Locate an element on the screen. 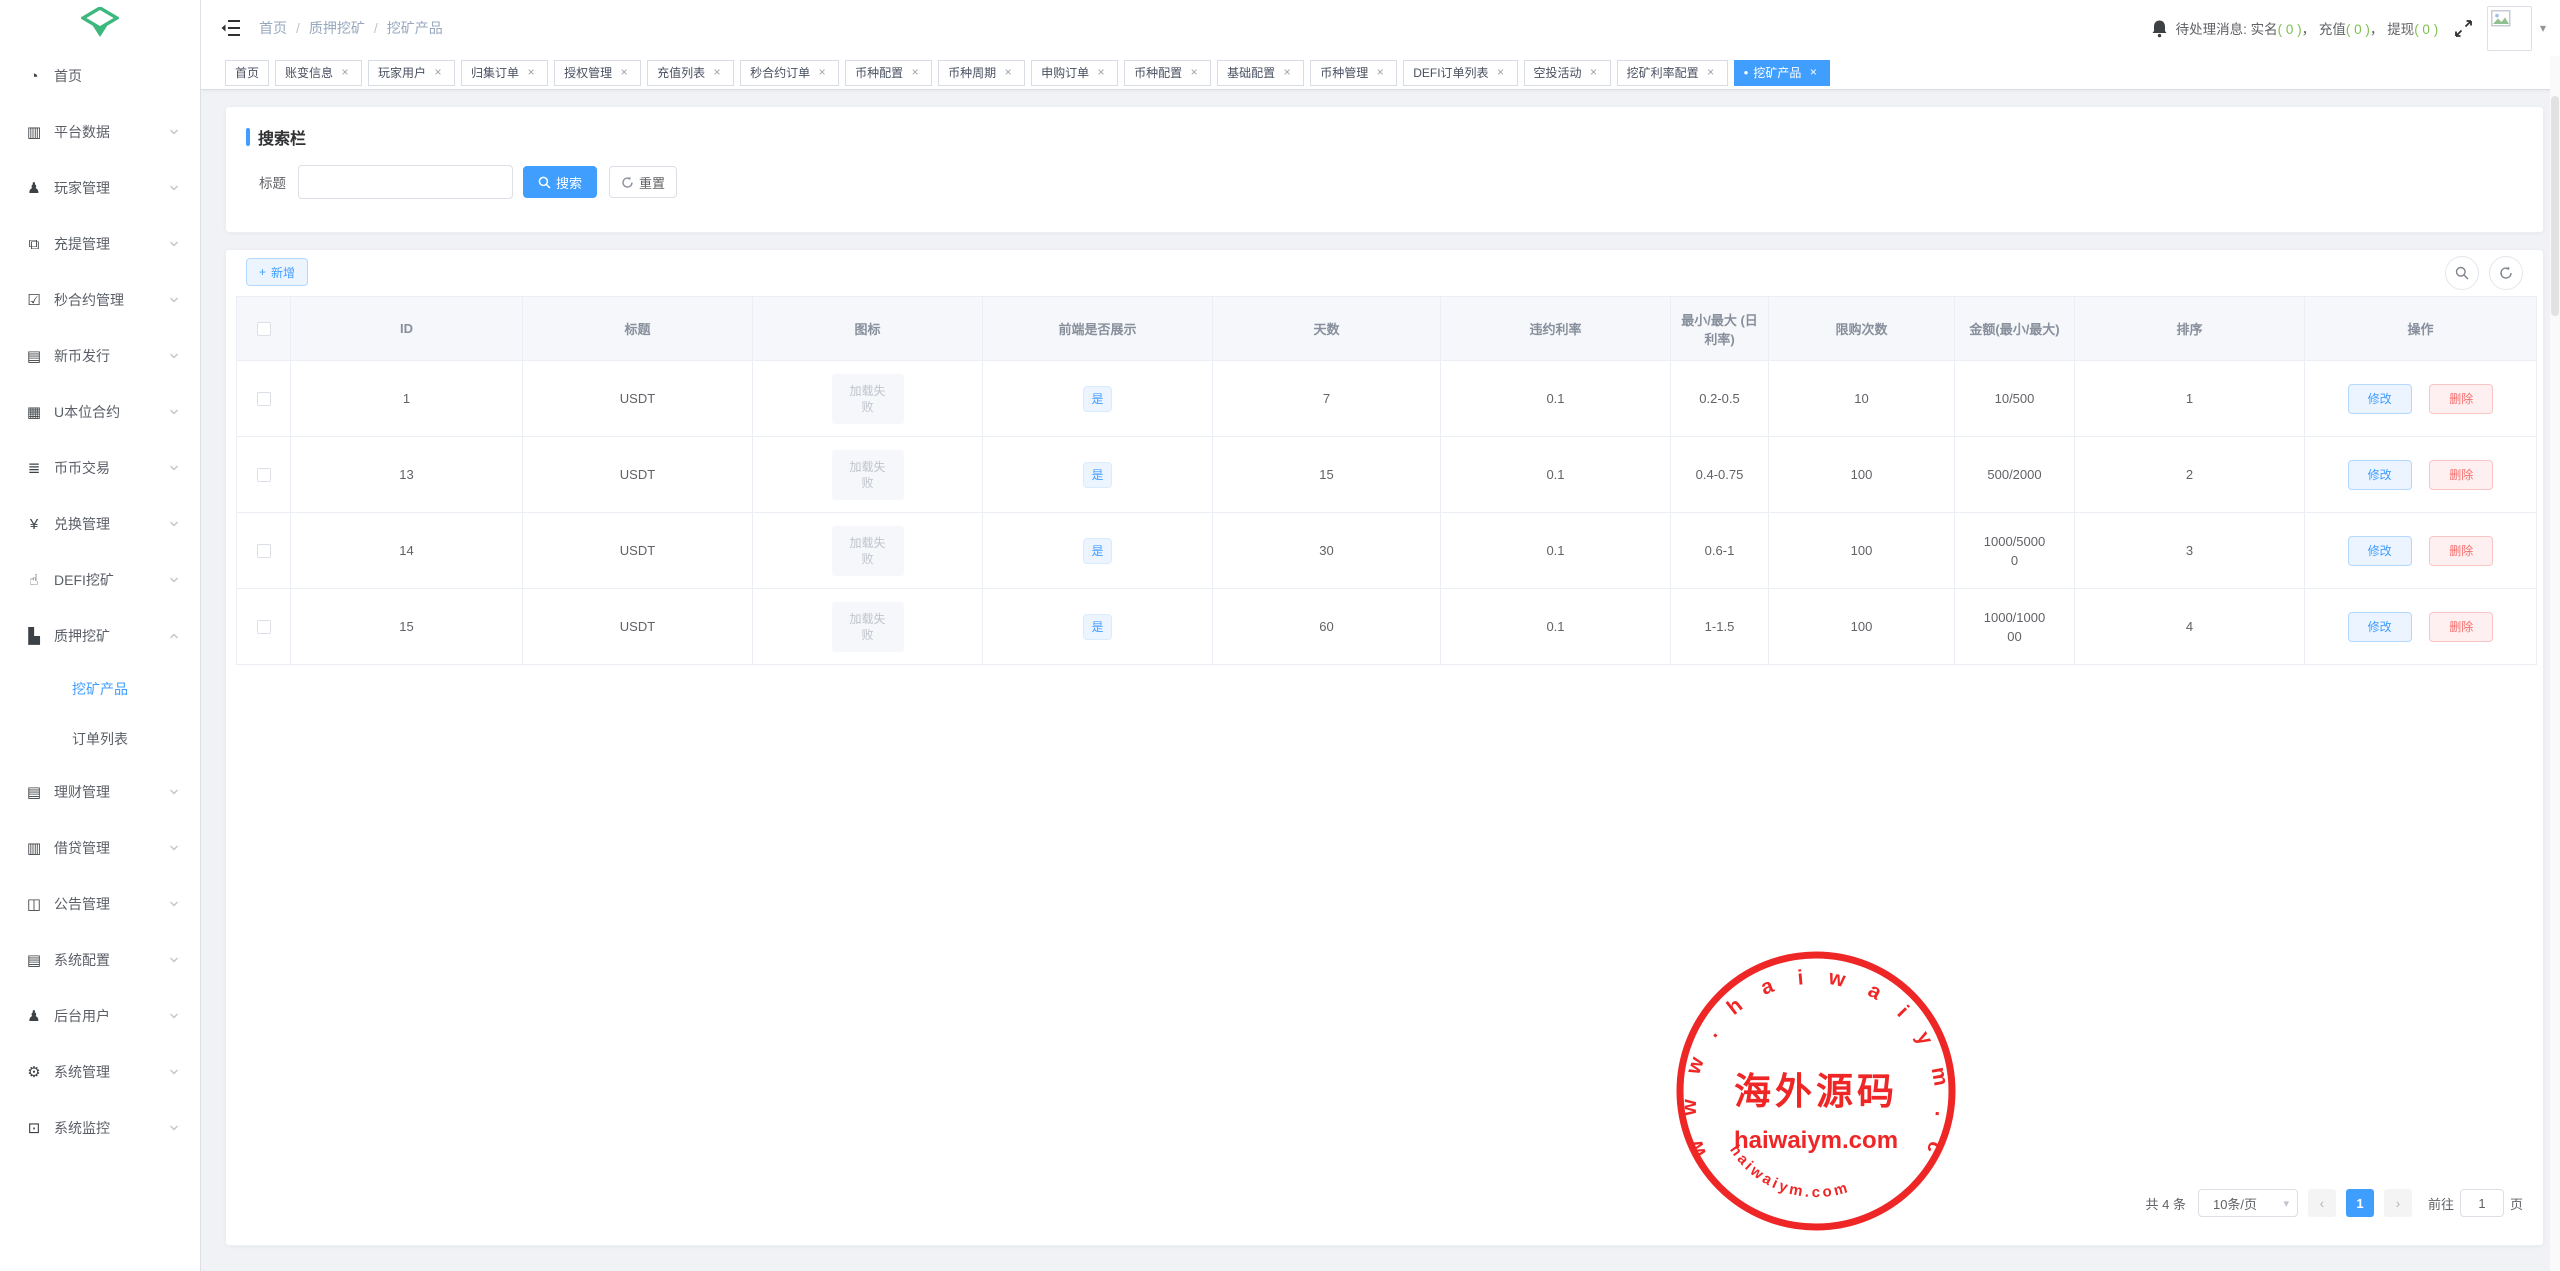  breadcrumb-item: 首页 / is located at coordinates (284, 28).